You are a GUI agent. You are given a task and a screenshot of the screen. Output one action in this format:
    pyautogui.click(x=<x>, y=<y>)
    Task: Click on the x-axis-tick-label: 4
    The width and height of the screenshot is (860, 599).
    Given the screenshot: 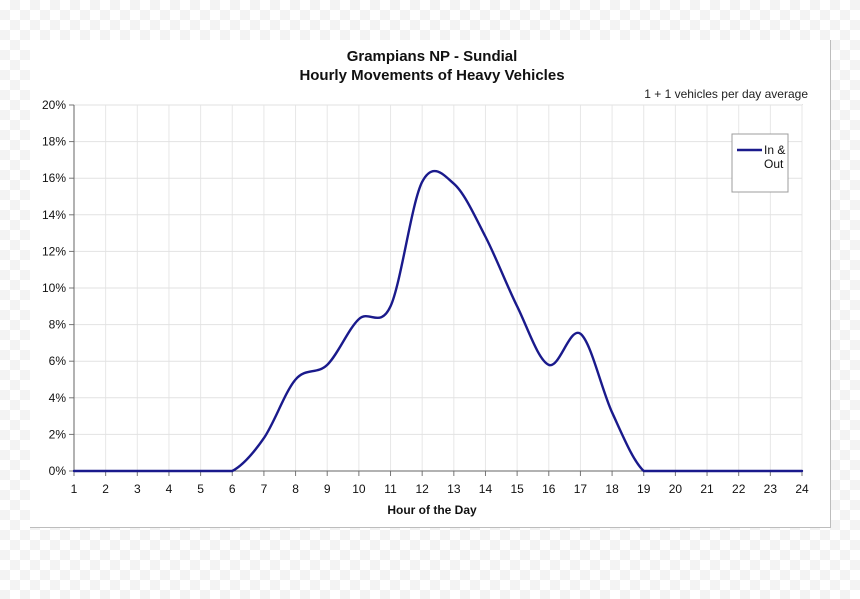 What is the action you would take?
    pyautogui.click(x=169, y=489)
    